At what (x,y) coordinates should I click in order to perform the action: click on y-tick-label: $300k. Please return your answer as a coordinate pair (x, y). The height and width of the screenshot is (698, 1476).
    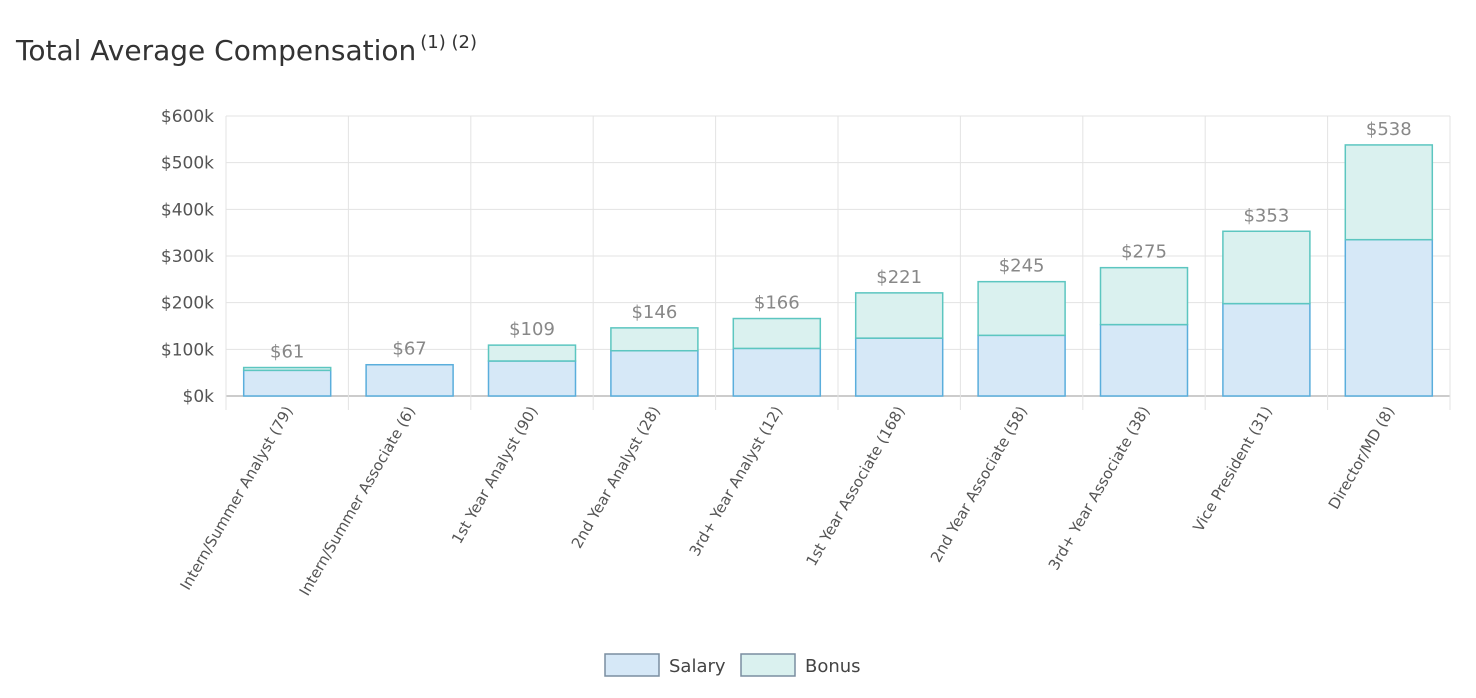
    Looking at the image, I should click on (187, 257).